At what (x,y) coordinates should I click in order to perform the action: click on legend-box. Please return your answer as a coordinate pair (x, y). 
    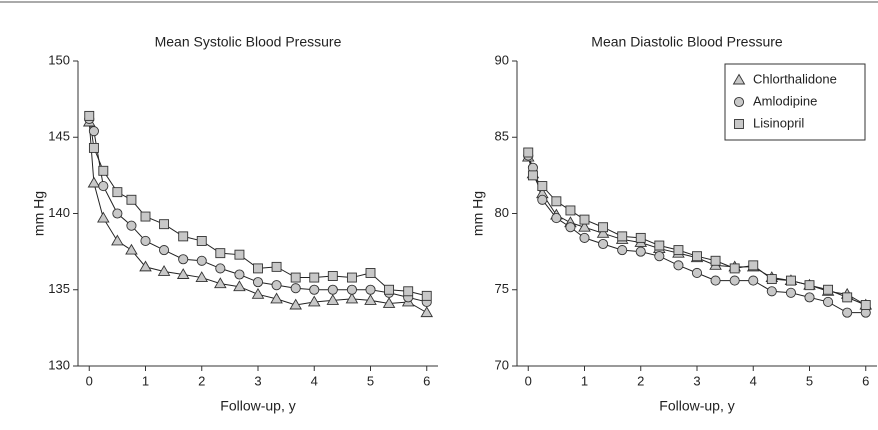
    Looking at the image, I should click on (795, 102).